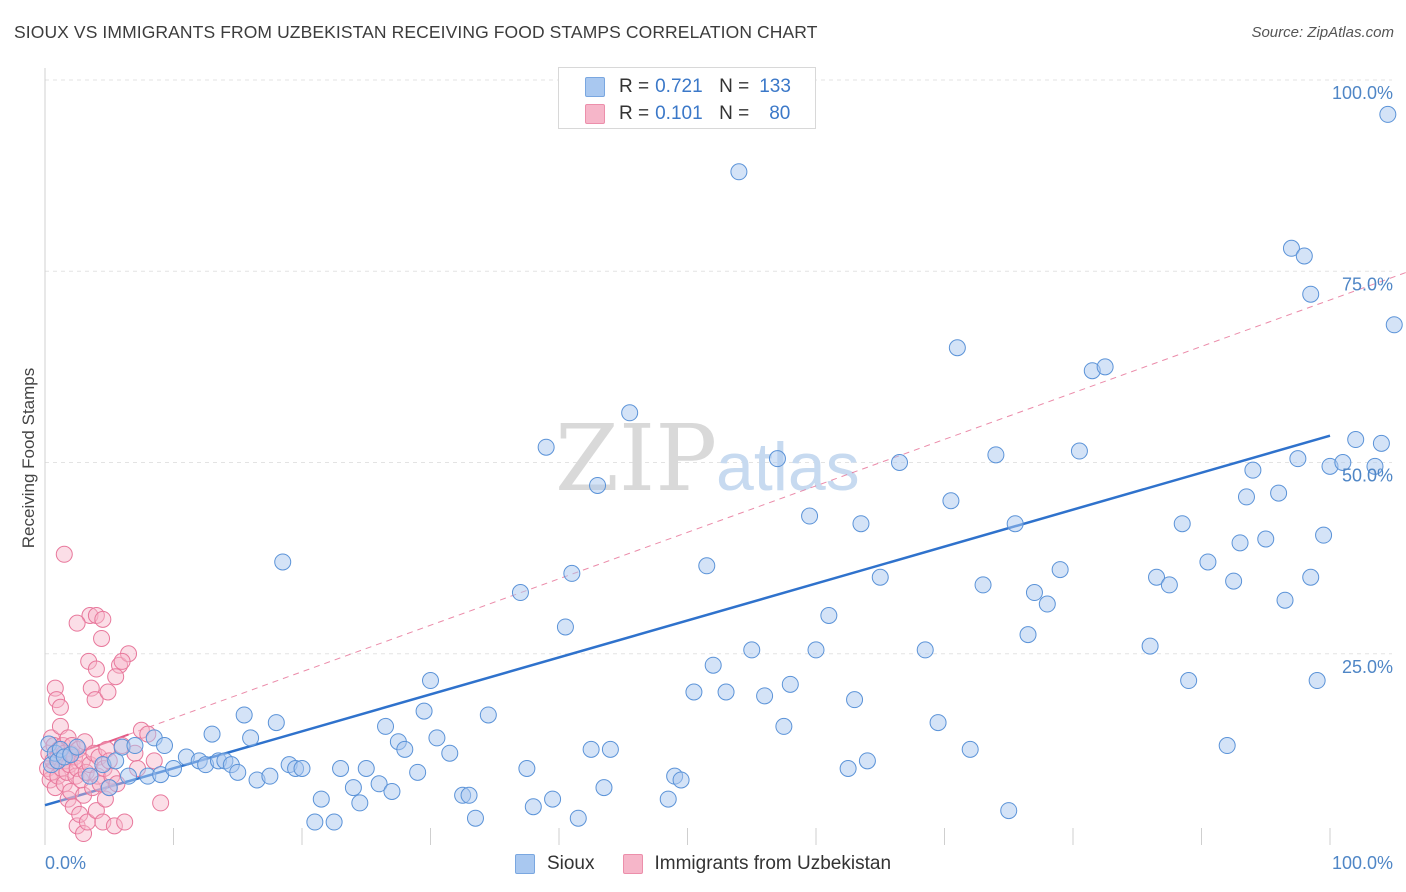  I want to click on y-tick-label: 75.0%, so click(1367, 284).